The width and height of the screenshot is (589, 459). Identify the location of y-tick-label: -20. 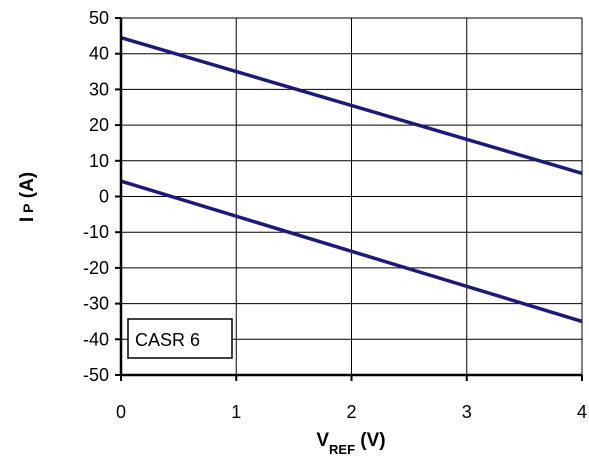
(96, 268).